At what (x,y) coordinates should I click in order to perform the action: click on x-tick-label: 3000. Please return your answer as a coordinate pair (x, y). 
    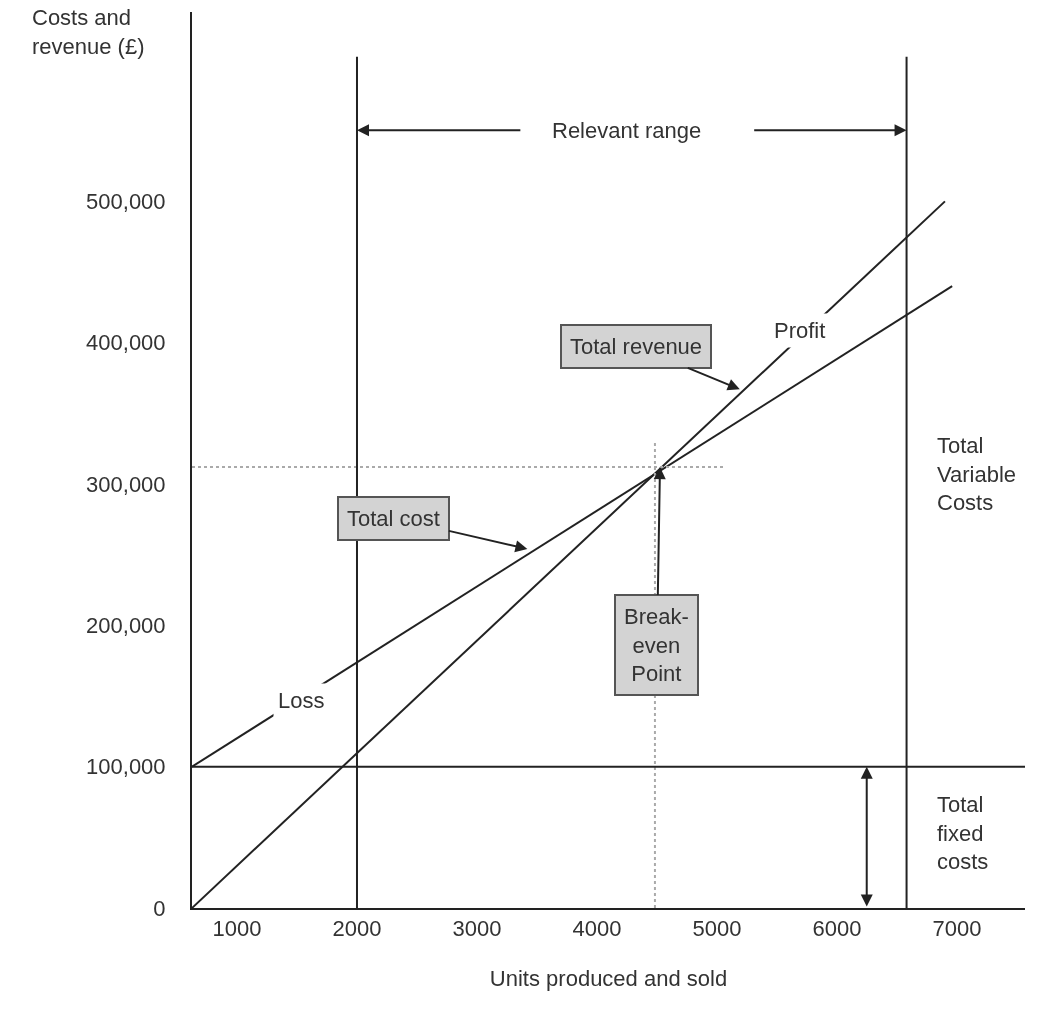
    Looking at the image, I should click on (477, 929).